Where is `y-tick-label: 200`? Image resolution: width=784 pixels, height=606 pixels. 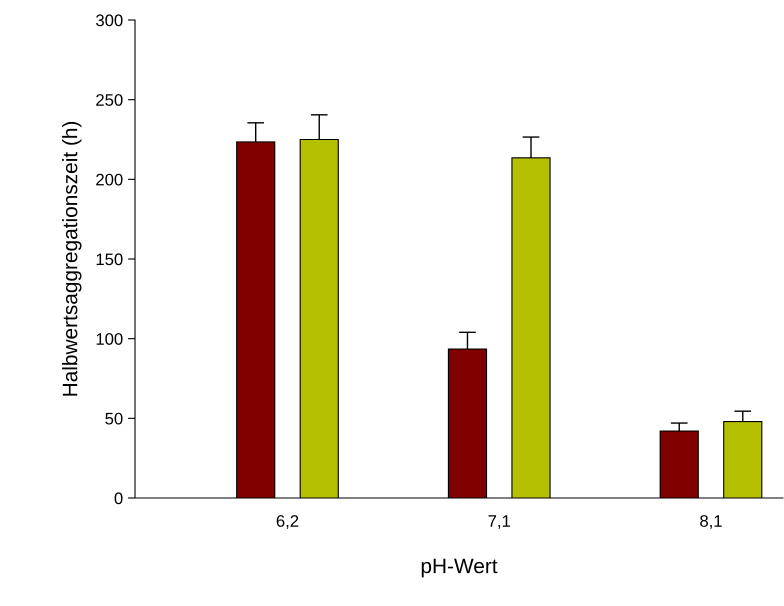 y-tick-label: 200 is located at coordinates (109, 180).